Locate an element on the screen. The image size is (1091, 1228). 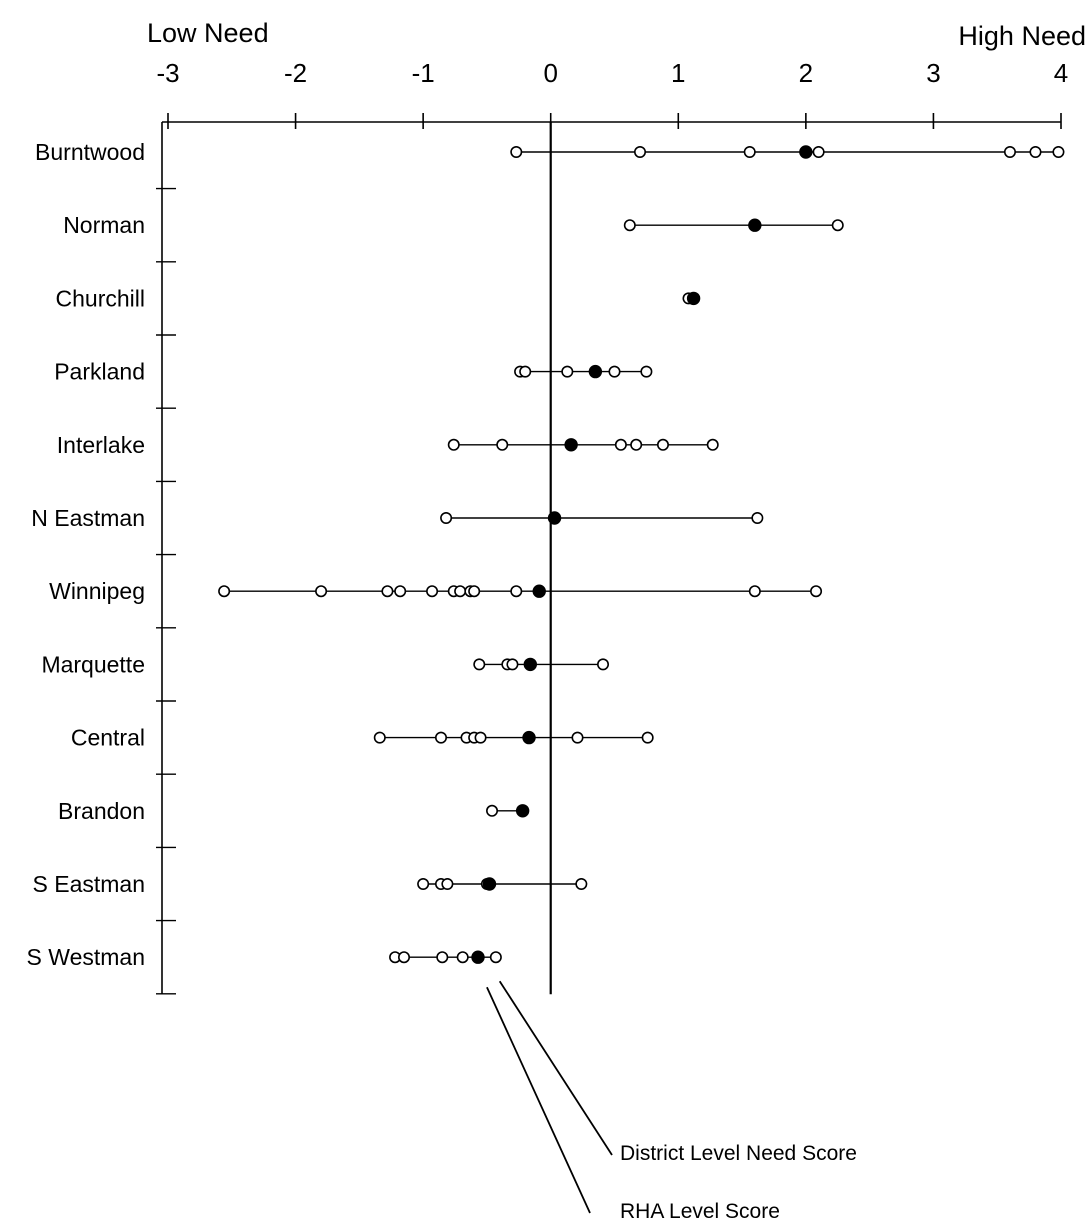
x-axis-low-need-label: Low Need is located at coordinates (208, 33).